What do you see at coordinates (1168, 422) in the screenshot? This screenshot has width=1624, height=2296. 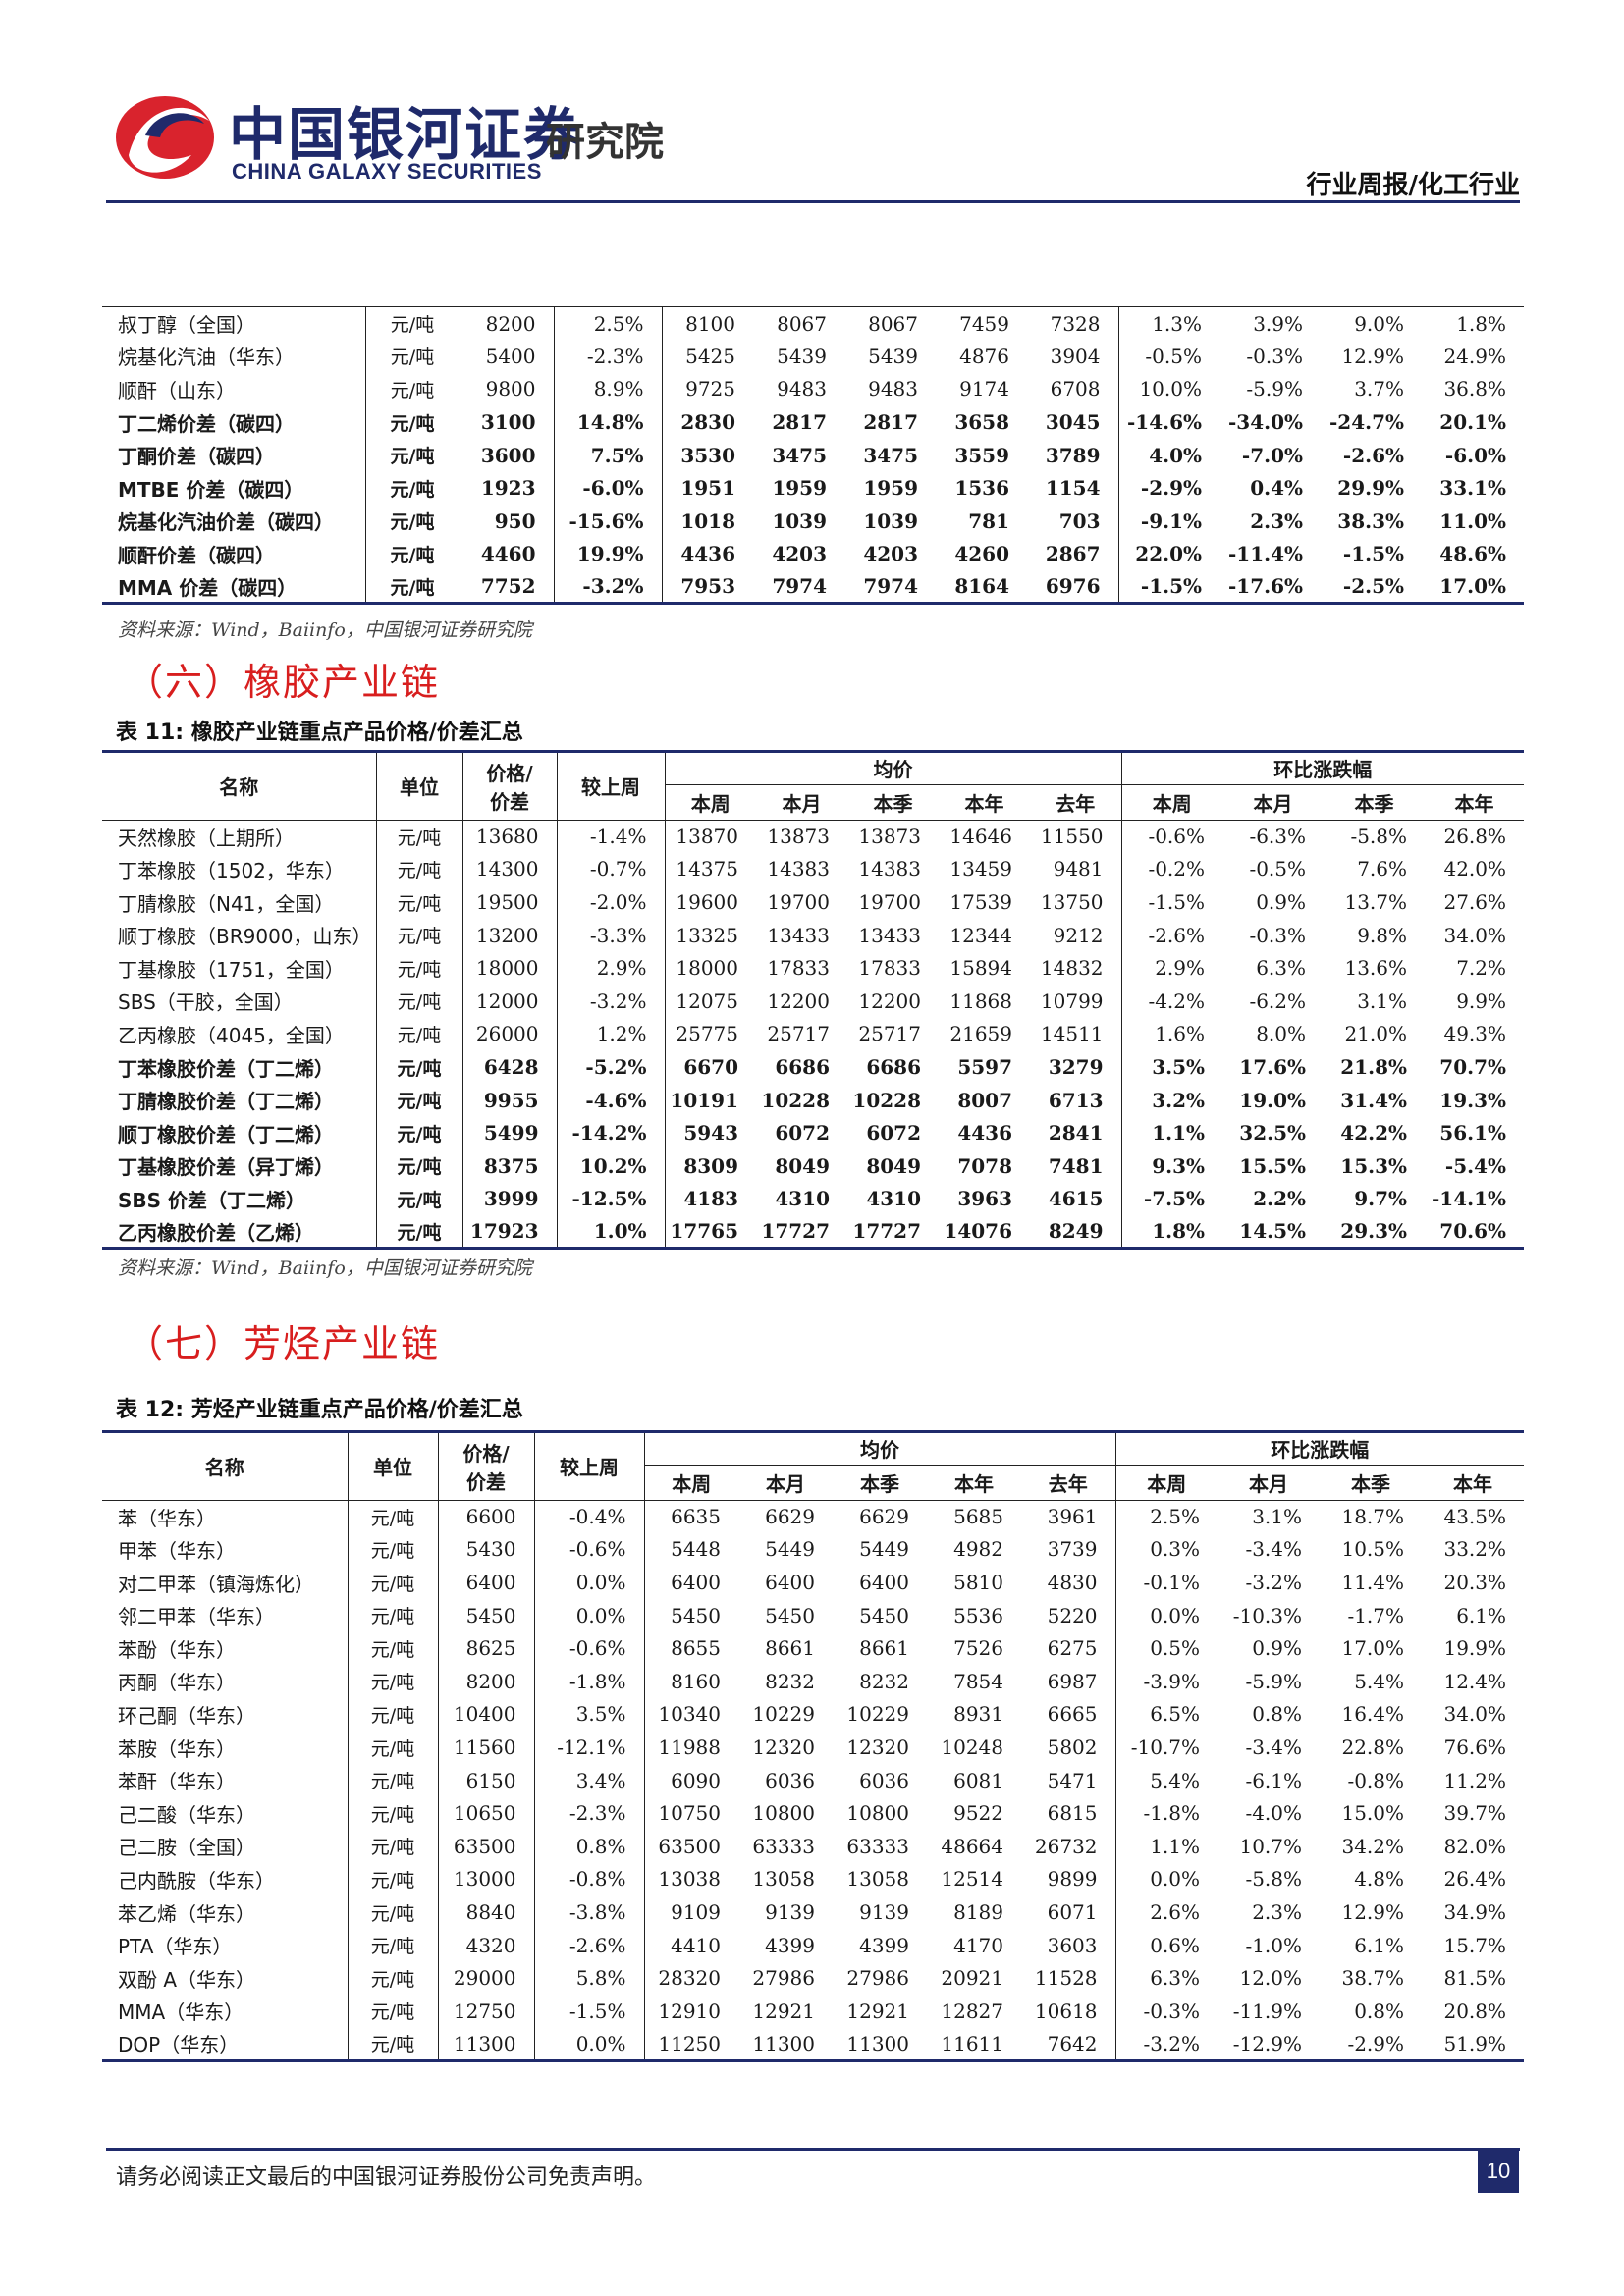 I see `value-cell: -14.6%` at bounding box center [1168, 422].